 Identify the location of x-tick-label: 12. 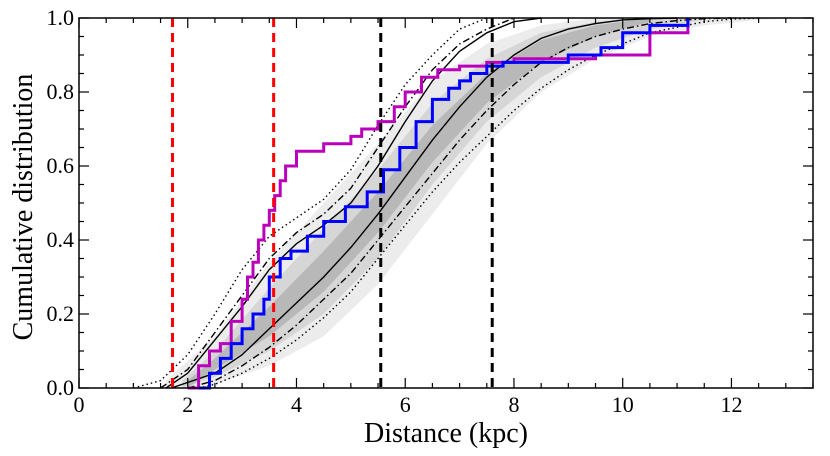
(731, 404).